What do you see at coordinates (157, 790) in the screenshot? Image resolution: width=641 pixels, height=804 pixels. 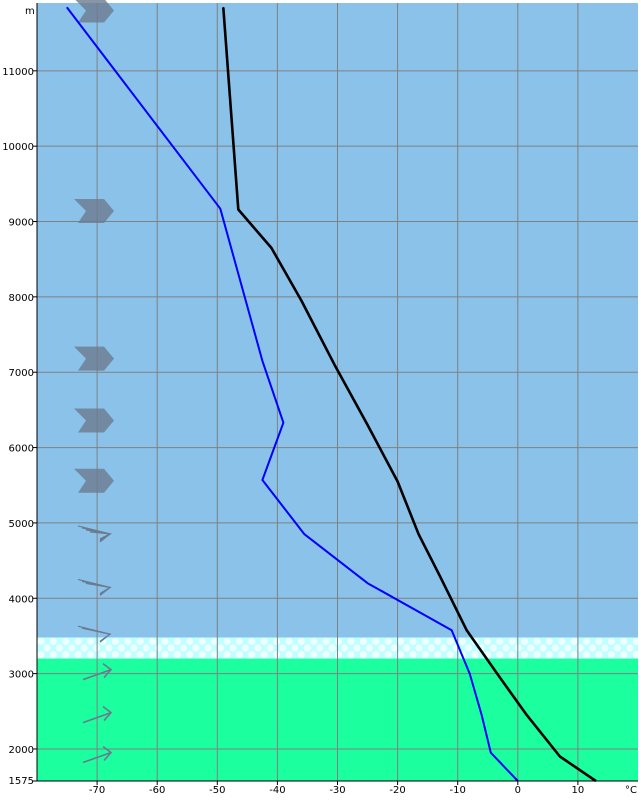 I see `x-tick-label: -60` at bounding box center [157, 790].